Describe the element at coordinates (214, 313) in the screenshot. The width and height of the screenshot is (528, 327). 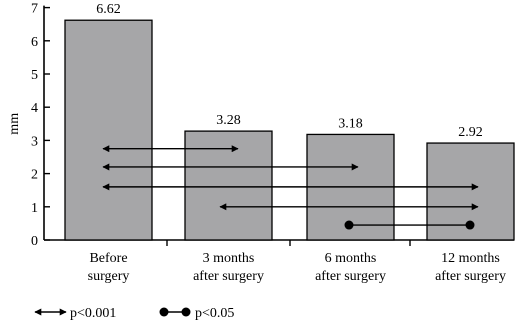
I see `legend-label: p<0.05` at that location.